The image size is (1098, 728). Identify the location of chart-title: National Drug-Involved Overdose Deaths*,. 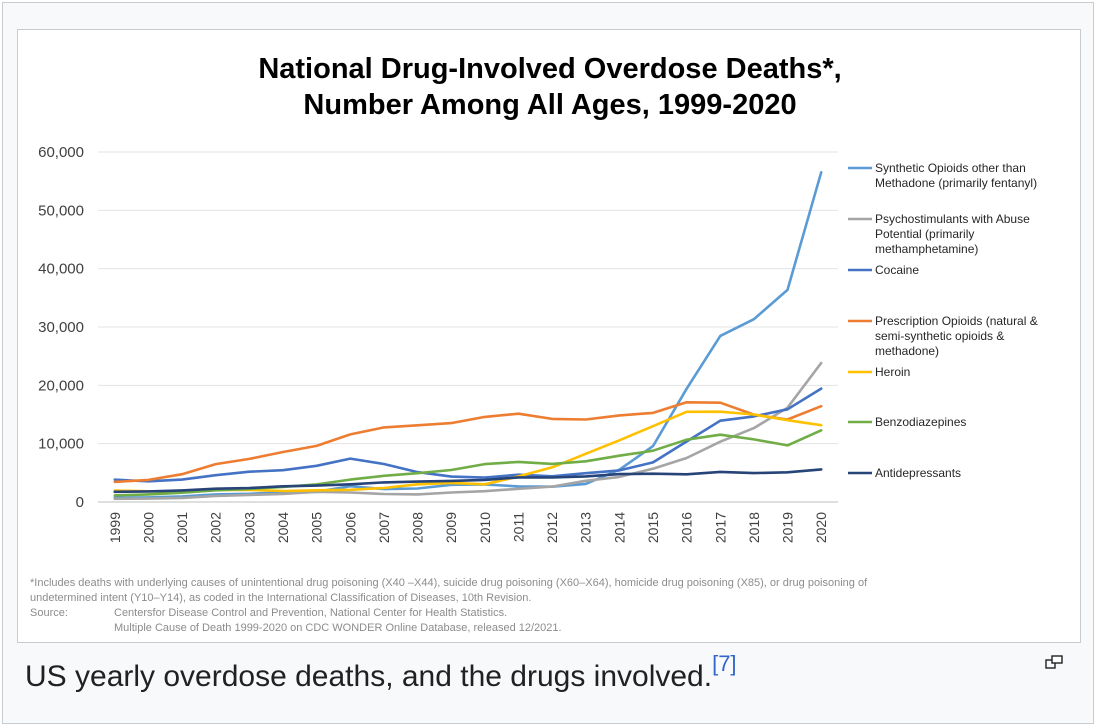
(549, 69).